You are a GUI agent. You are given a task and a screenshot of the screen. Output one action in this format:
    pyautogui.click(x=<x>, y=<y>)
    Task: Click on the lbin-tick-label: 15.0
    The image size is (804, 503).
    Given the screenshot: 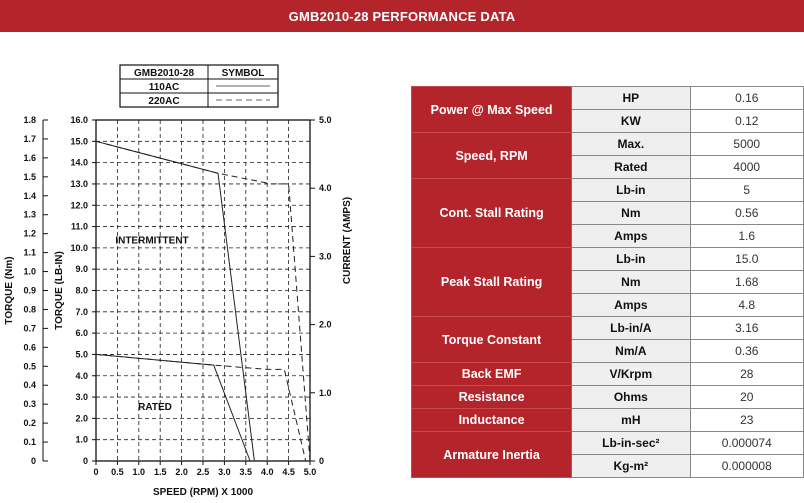 What is the action you would take?
    pyautogui.click(x=79, y=141)
    